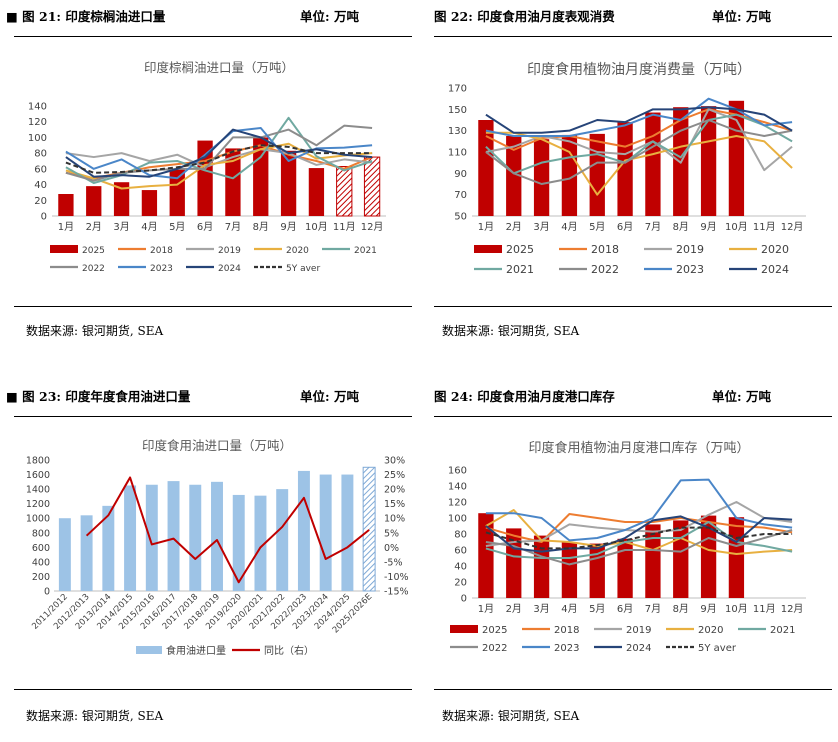 The image size is (838, 742). I want to click on figure-23-number: 图 23:, so click(42, 396).